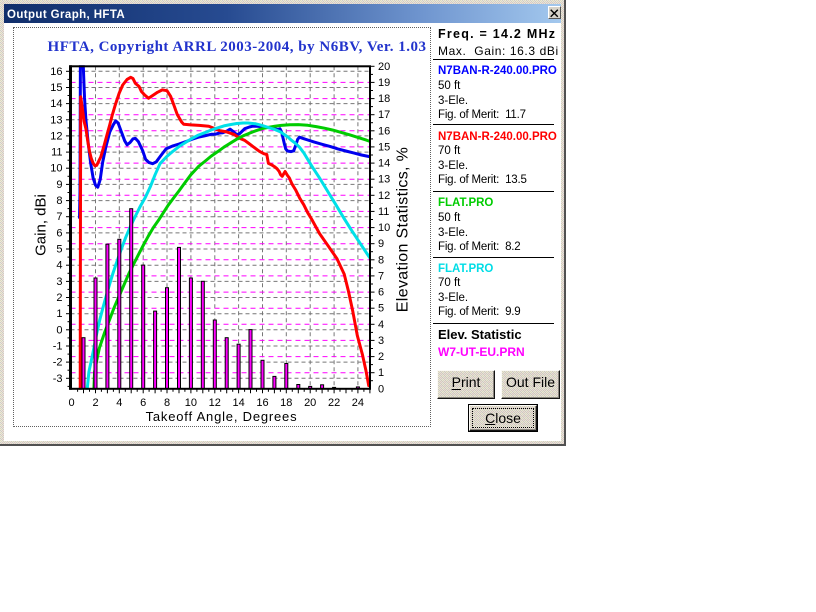 The image size is (816, 612). Describe the element at coordinates (58, 379) in the screenshot. I see `svg-text: -3` at that location.